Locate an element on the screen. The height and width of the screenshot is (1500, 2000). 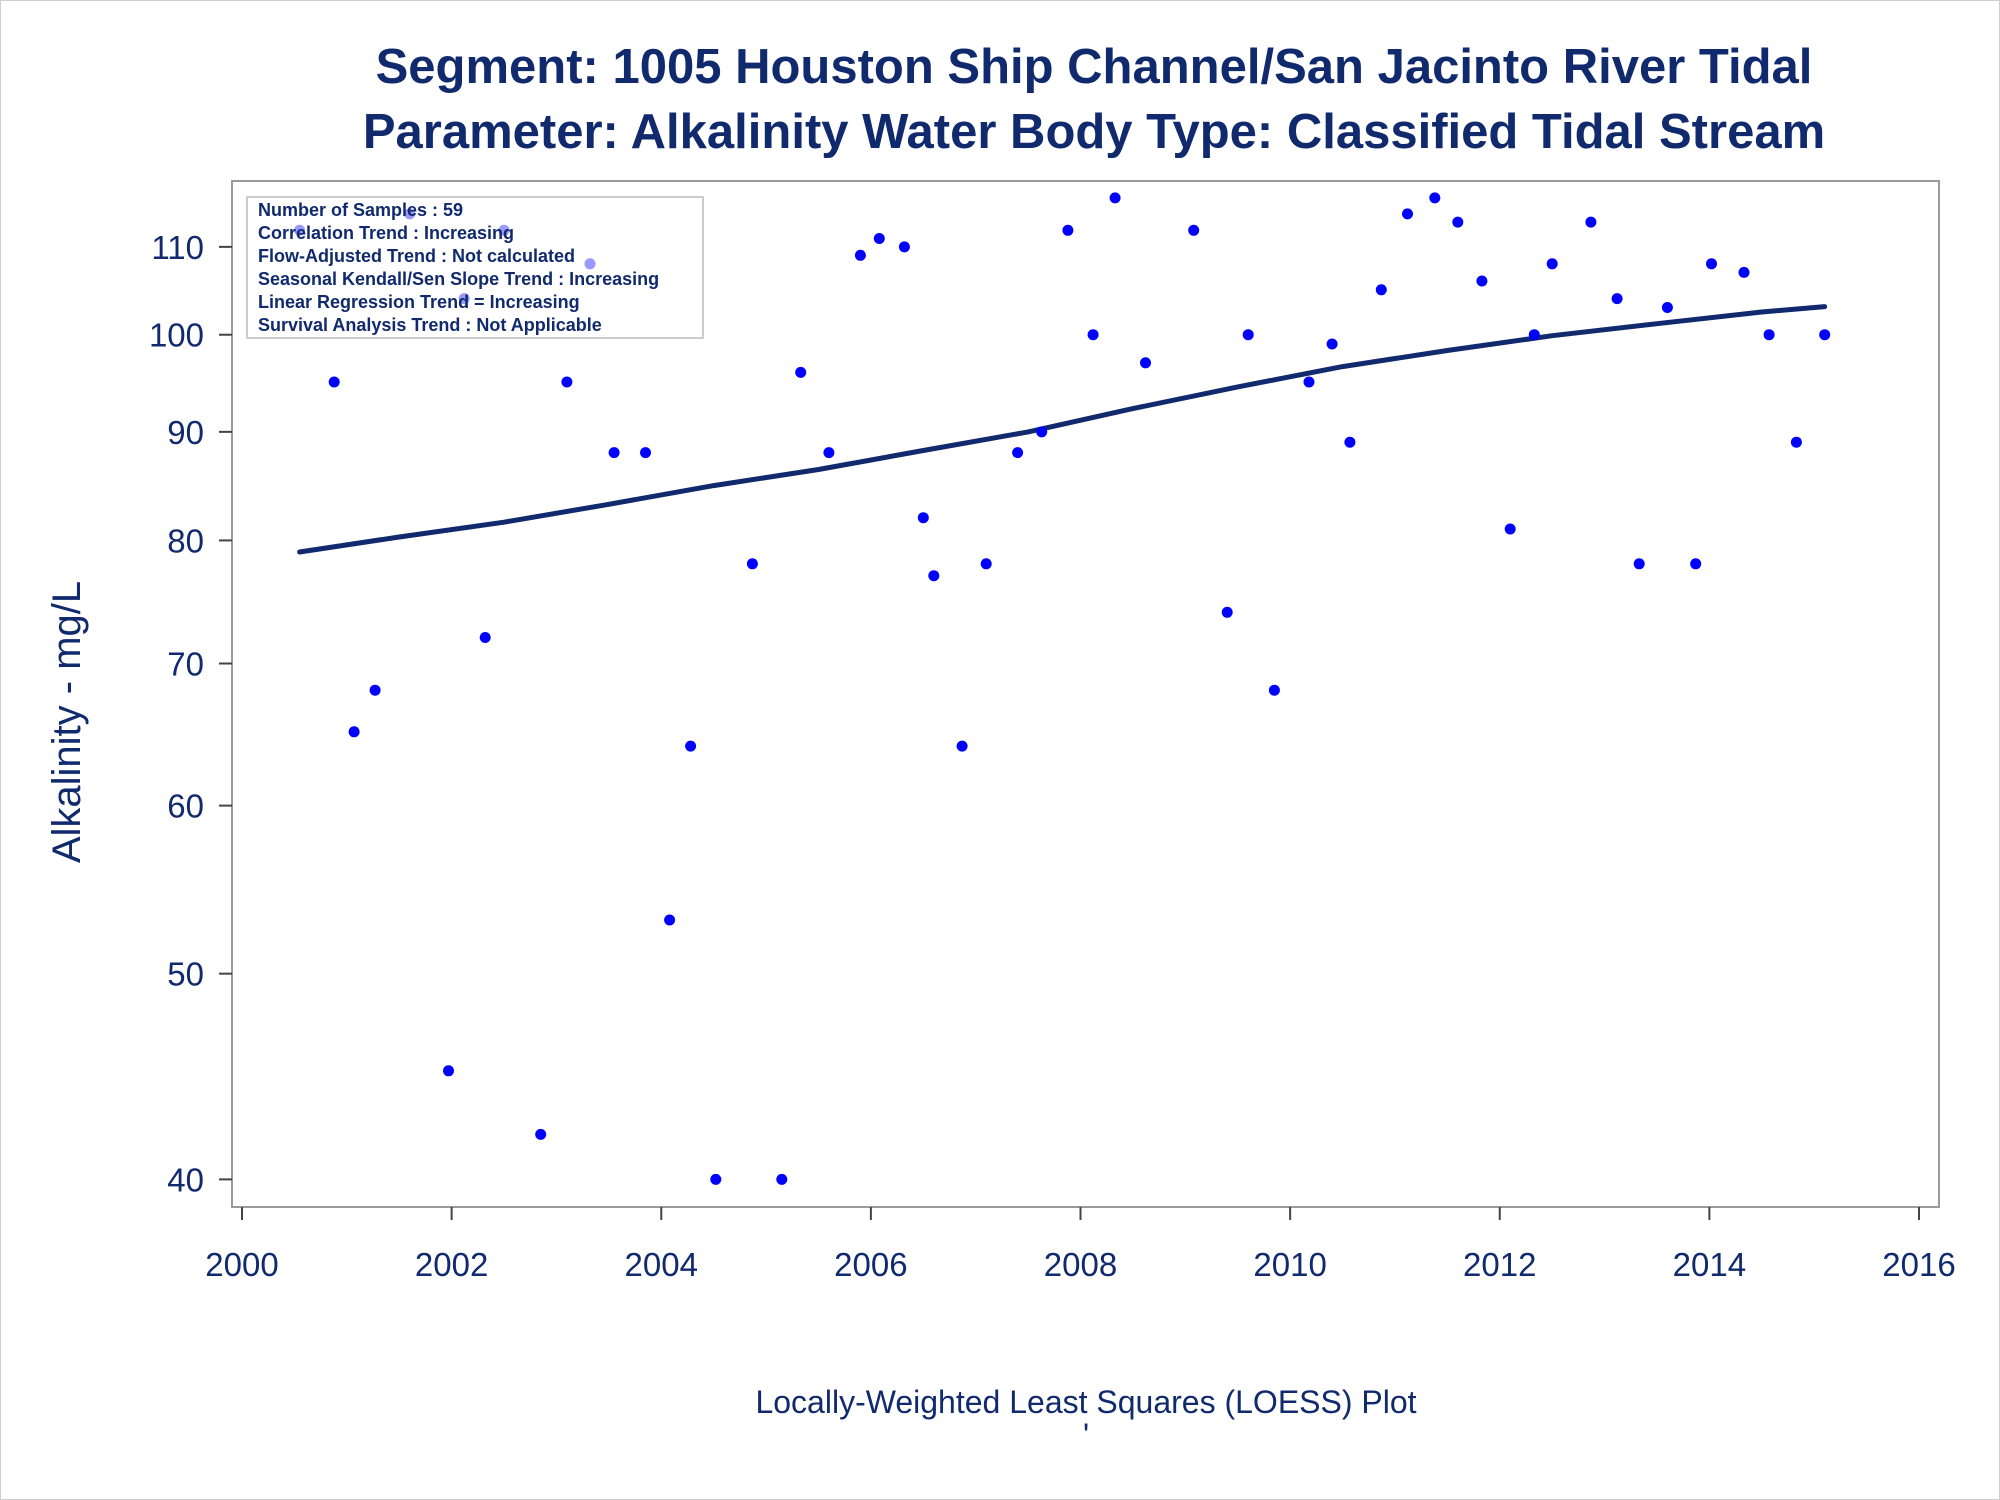
y-tick-label: 40 is located at coordinates (185, 1179).